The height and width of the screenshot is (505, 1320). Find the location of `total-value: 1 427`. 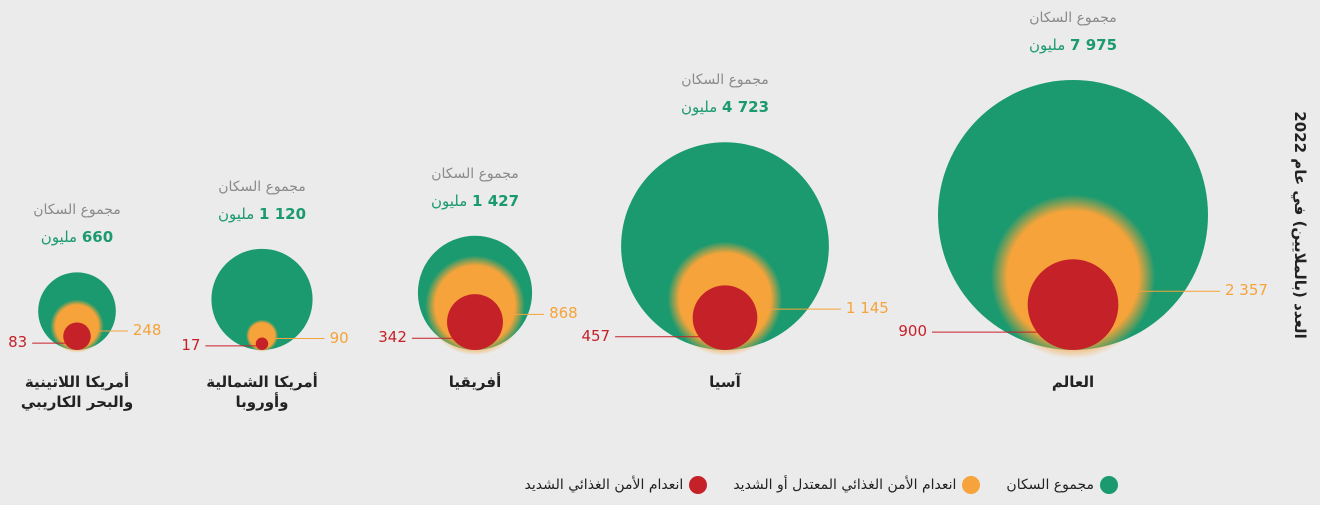

total-value: 1 427 is located at coordinates (496, 200).